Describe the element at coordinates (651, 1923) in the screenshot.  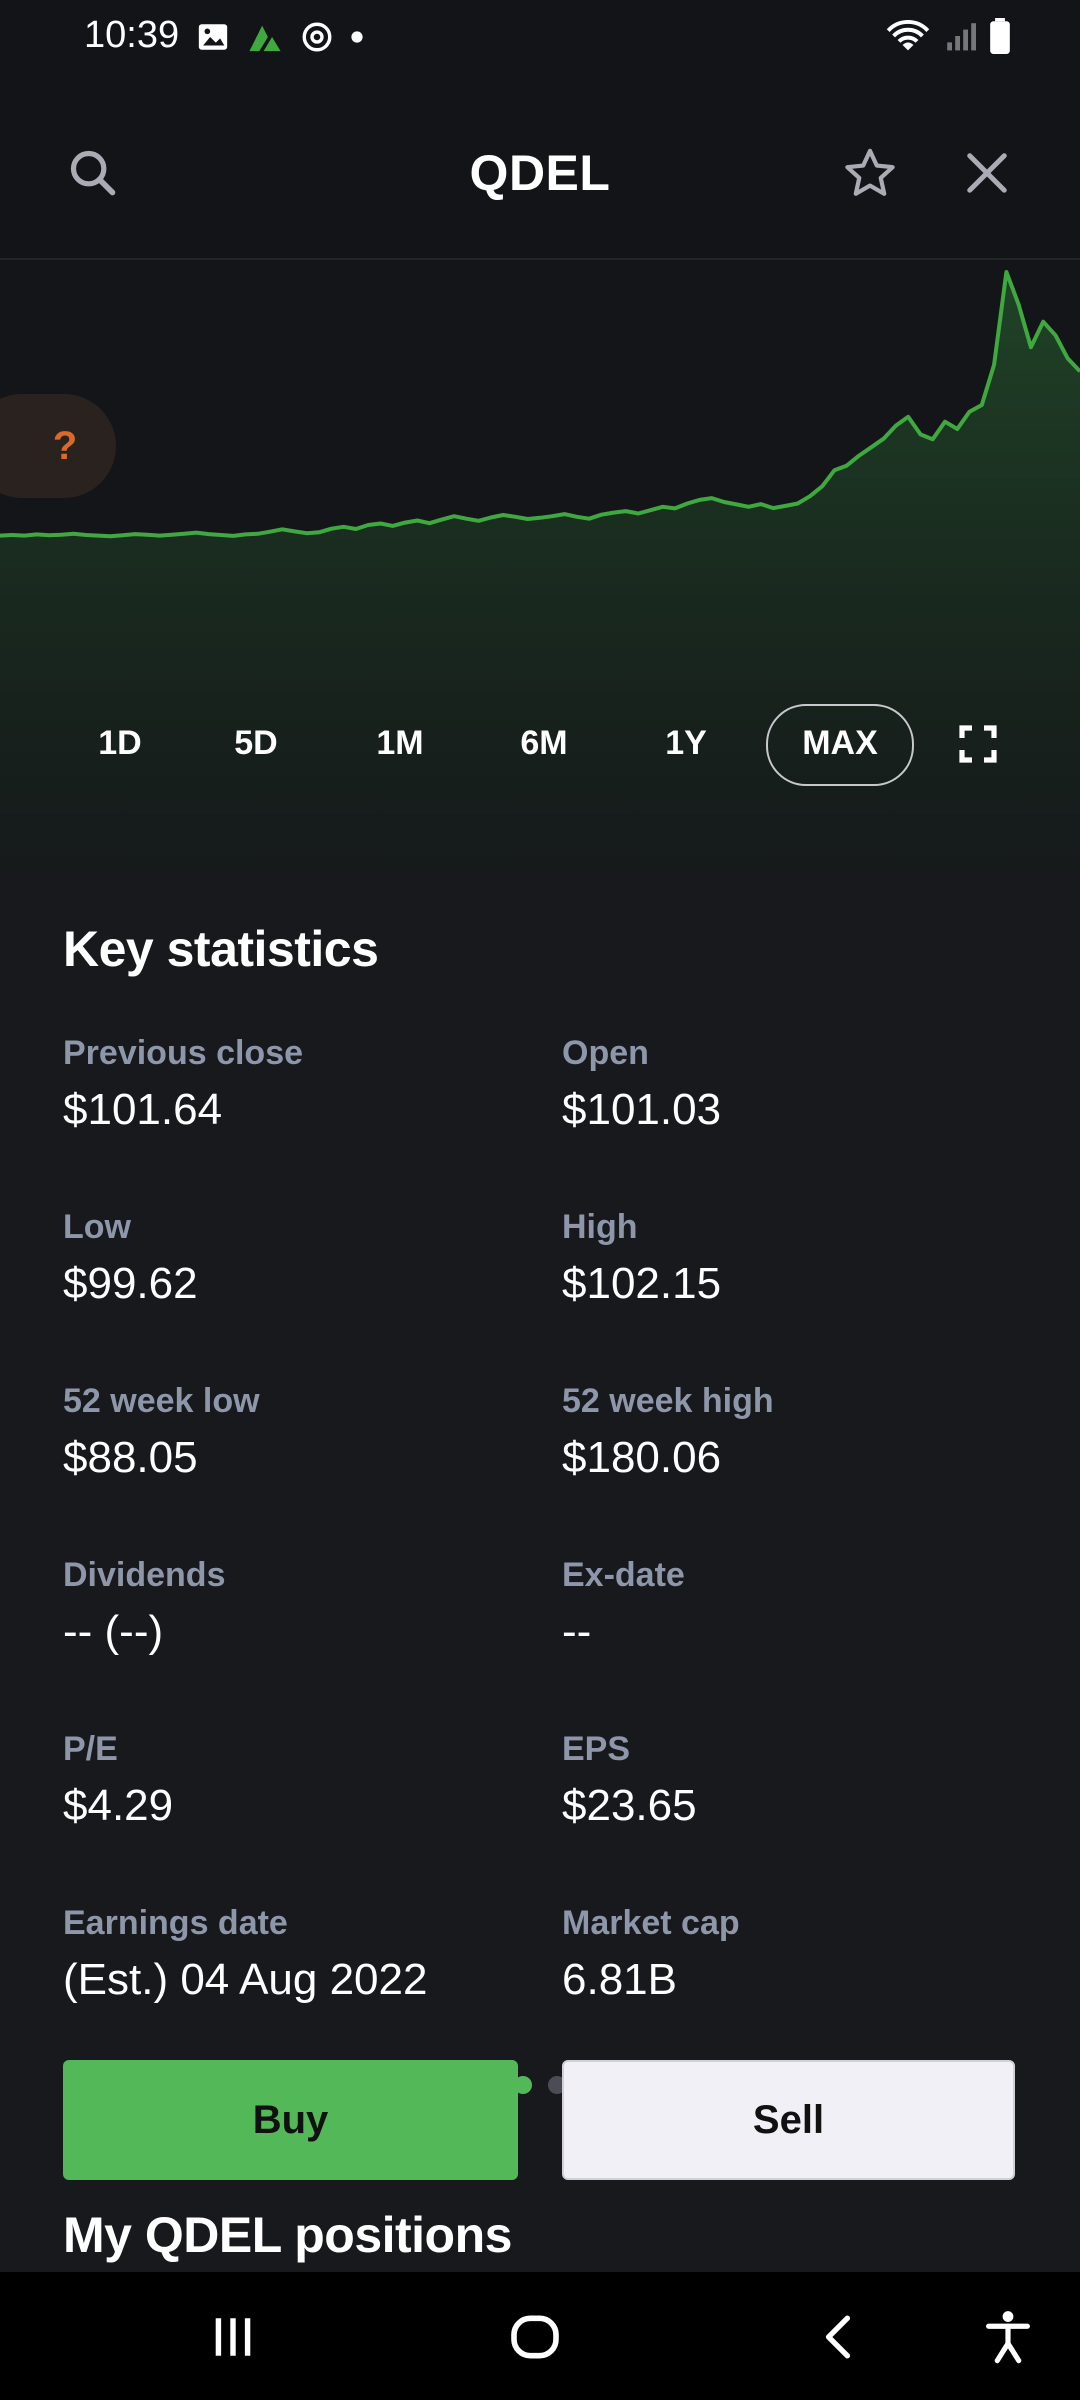
I see `stat-label: Market cap` at that location.